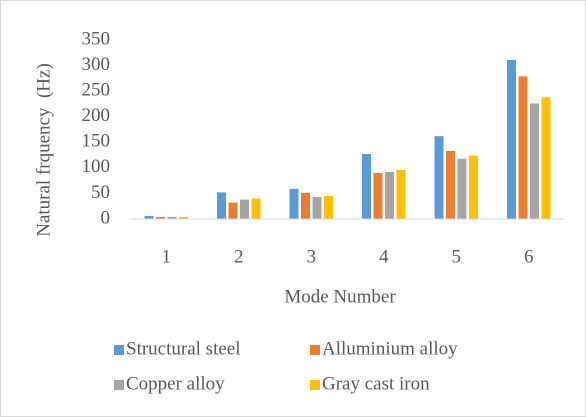  Describe the element at coordinates (457, 256) in the screenshot. I see `x-tick-label: 5` at that location.